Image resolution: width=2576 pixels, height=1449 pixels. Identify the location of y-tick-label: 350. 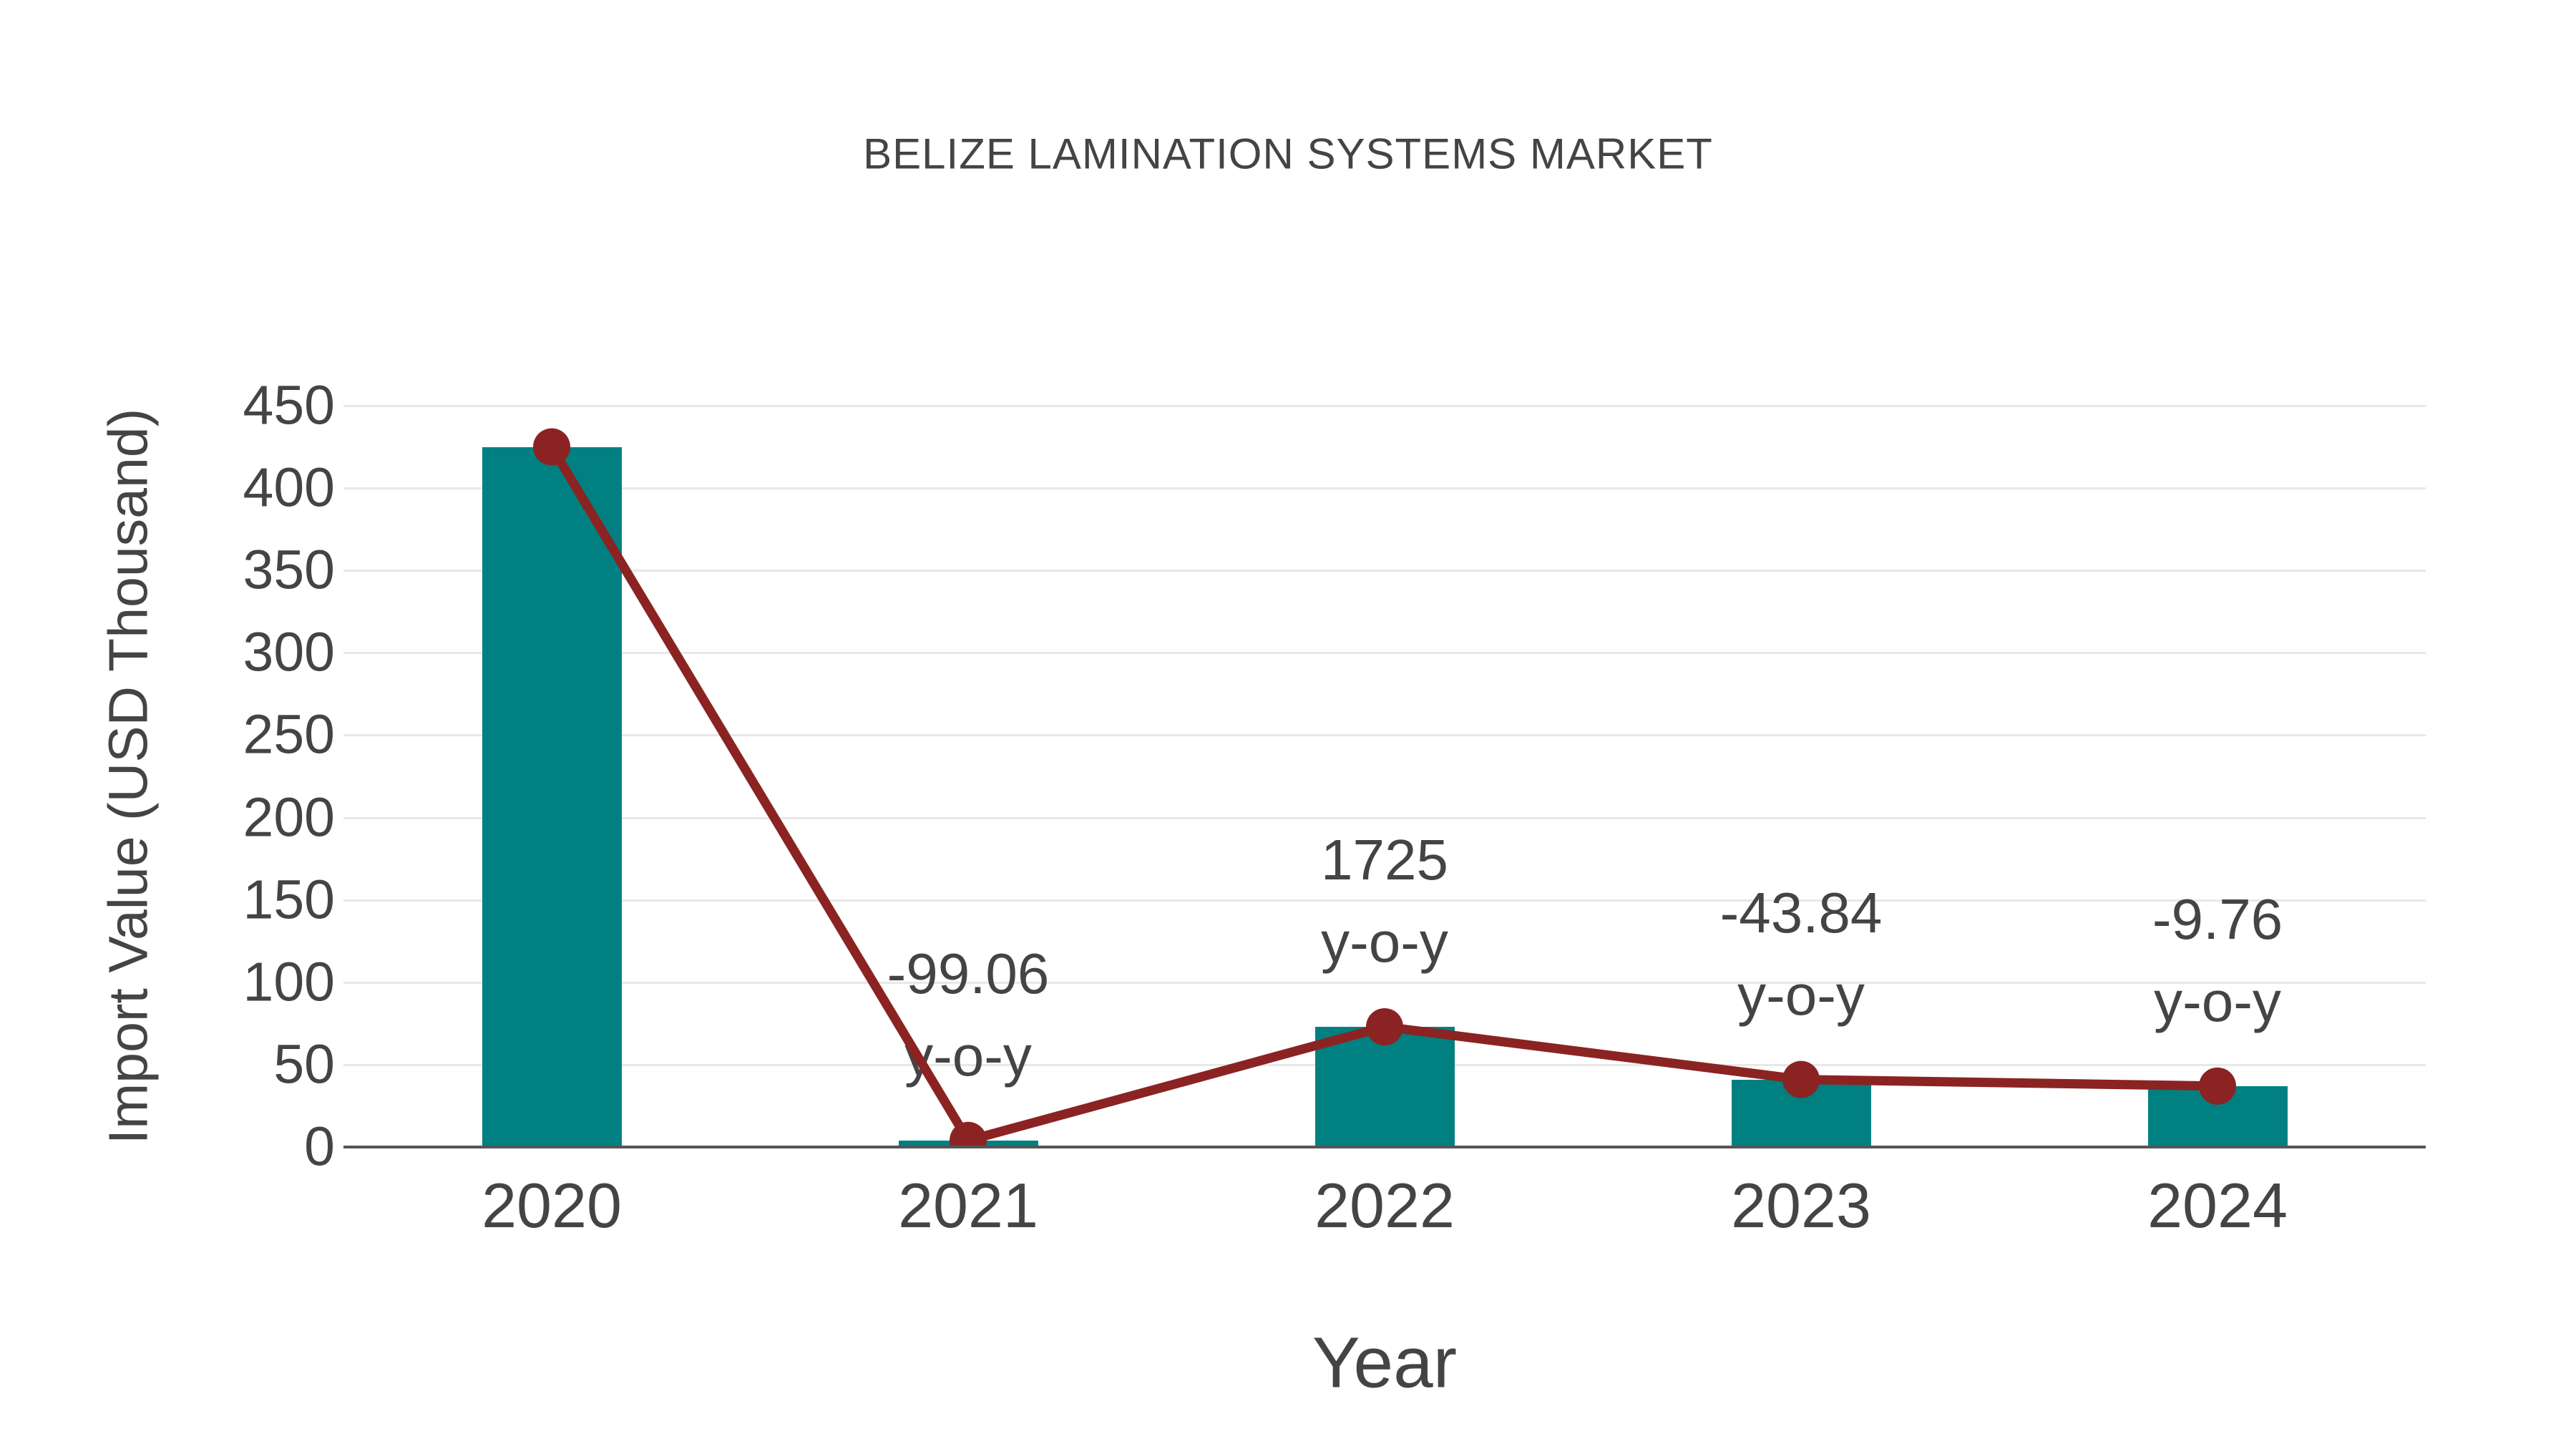
(289, 570).